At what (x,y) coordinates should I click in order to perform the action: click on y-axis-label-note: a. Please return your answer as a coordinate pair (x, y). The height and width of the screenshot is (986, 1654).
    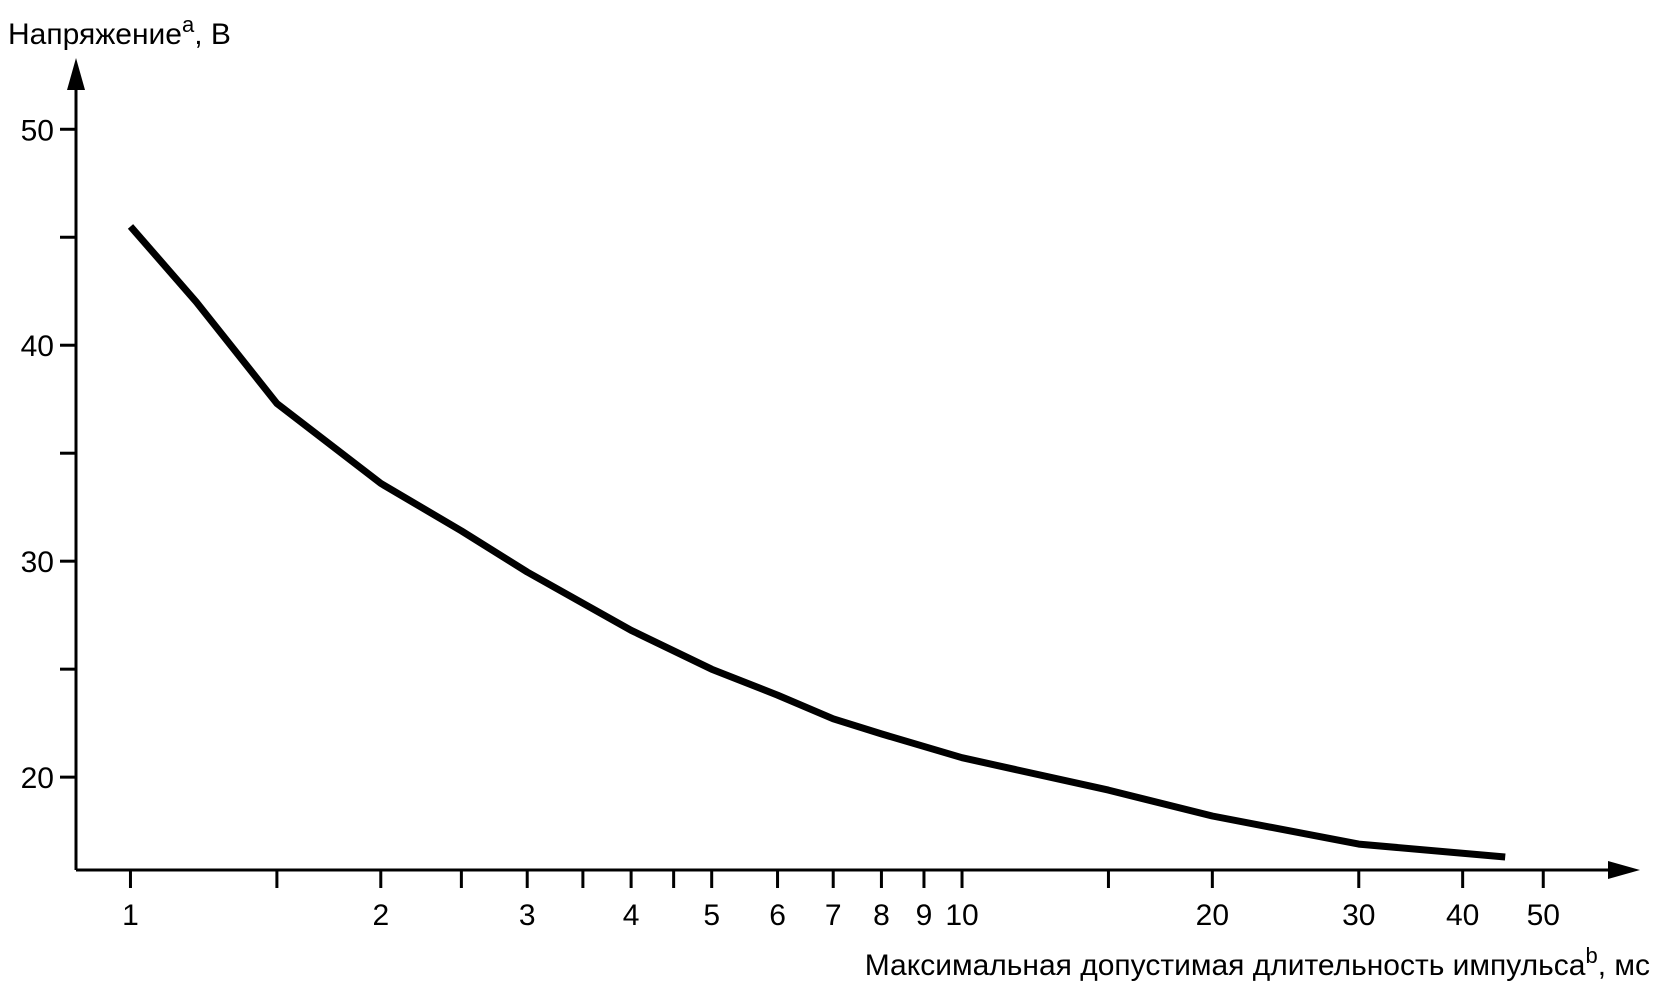
    Looking at the image, I should click on (188, 24).